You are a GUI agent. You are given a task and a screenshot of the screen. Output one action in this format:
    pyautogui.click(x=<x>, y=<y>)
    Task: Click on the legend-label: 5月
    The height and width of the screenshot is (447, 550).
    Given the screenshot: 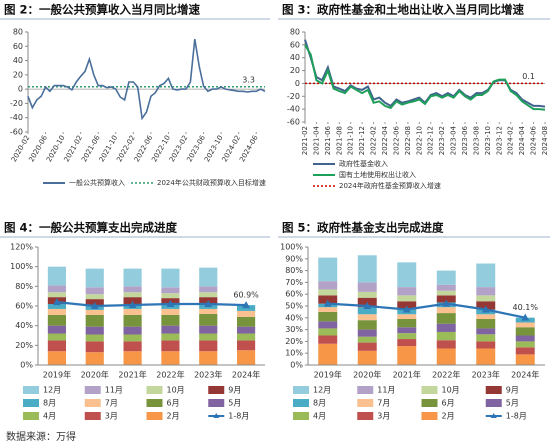 What is the action you would take?
    pyautogui.click(x=234, y=403)
    